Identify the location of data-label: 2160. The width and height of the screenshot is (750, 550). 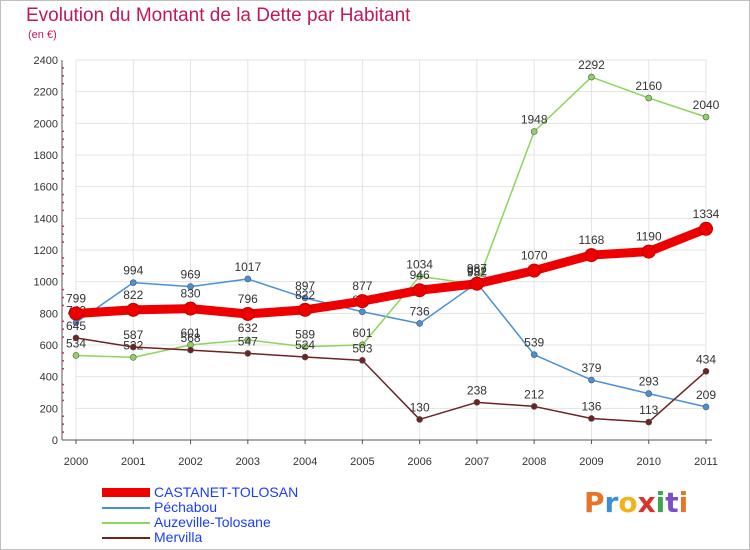
(648, 86).